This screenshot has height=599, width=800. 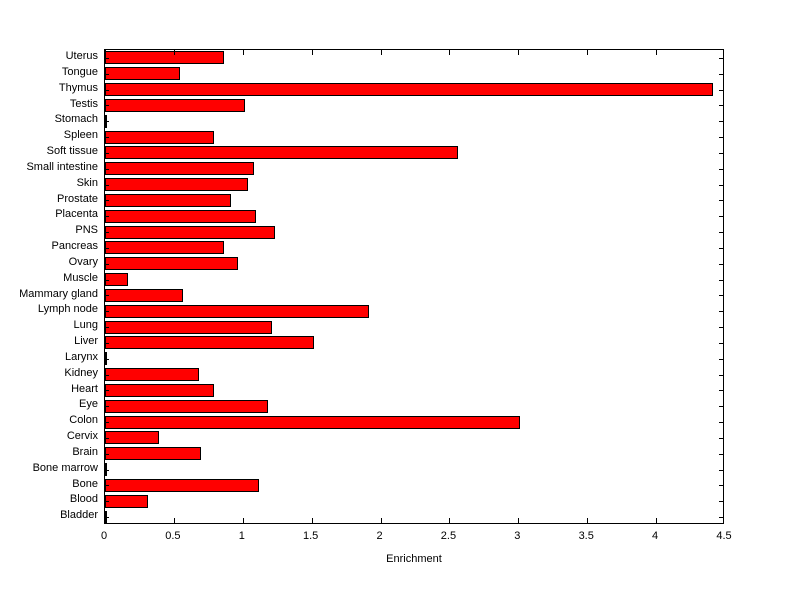 What do you see at coordinates (187, 406) in the screenshot?
I see `bar-eye` at bounding box center [187, 406].